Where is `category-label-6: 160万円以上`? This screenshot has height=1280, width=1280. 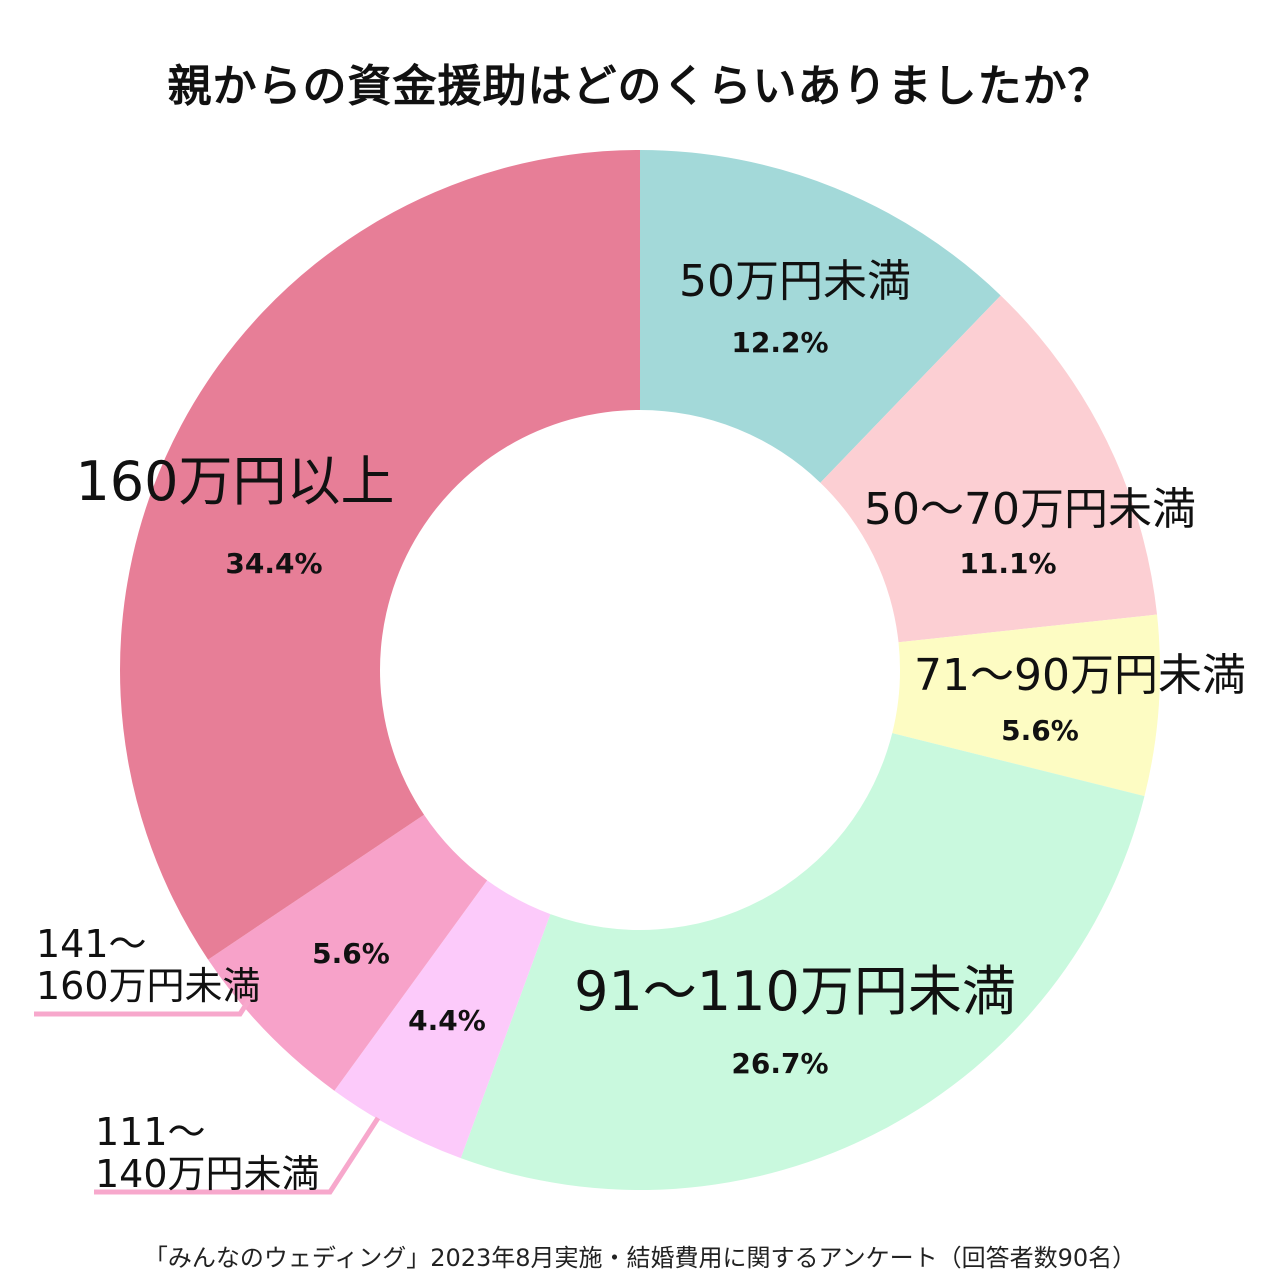
category-label-6: 160万円以上 is located at coordinates (234, 481).